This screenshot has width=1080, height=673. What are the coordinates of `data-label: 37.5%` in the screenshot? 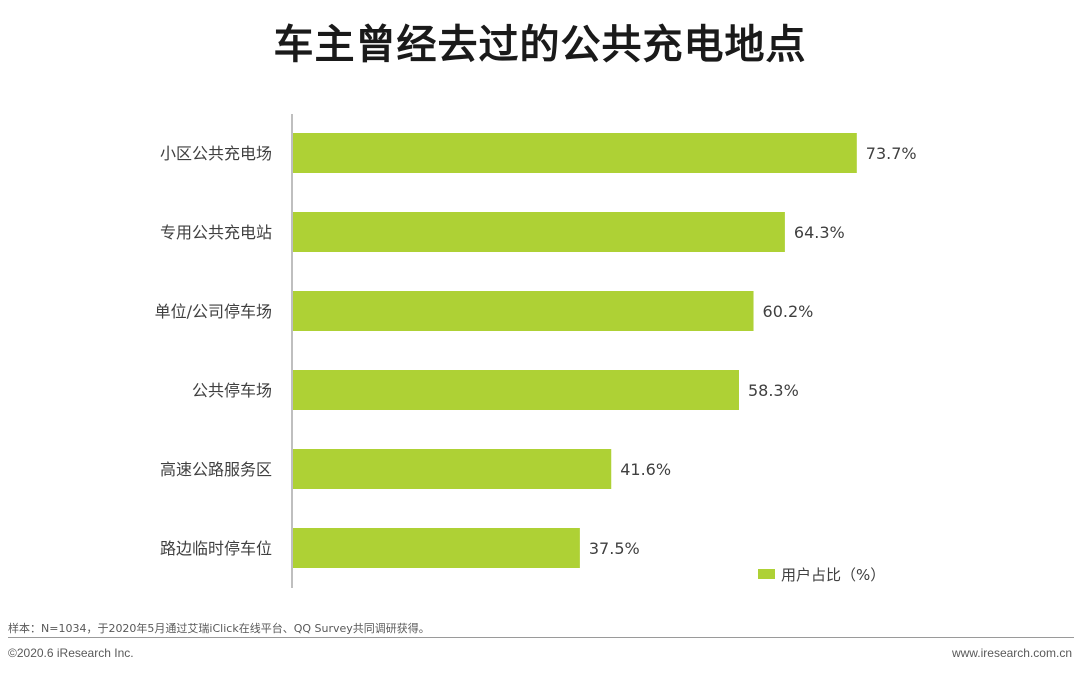 It's located at (614, 548).